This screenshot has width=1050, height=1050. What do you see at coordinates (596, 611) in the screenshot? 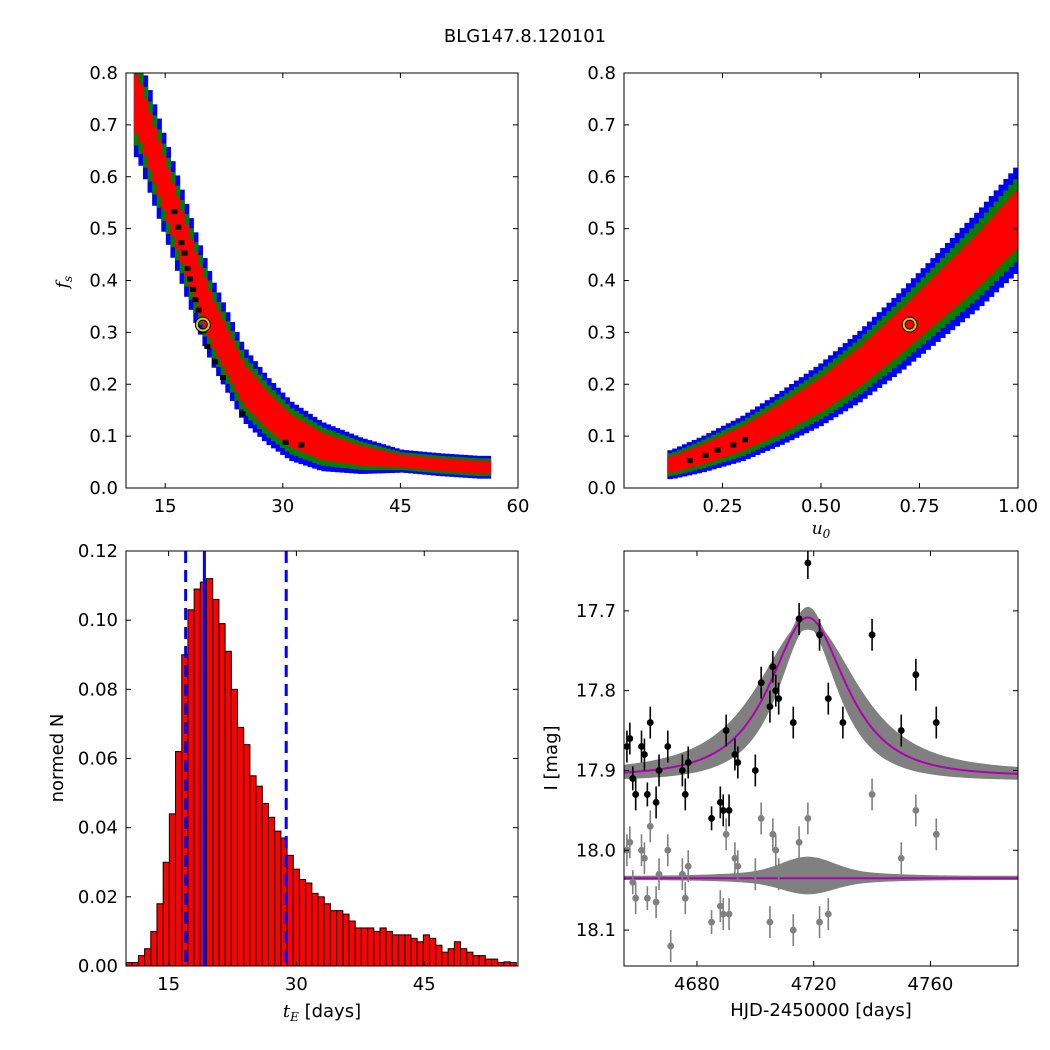
I see `y-tick-label: 17.7` at bounding box center [596, 611].